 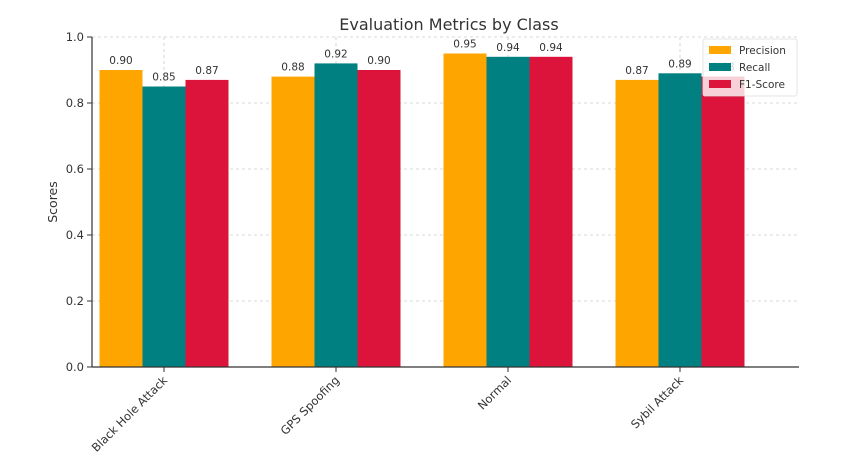 What do you see at coordinates (762, 85) in the screenshot?
I see `legend-label: F1-Score` at bounding box center [762, 85].